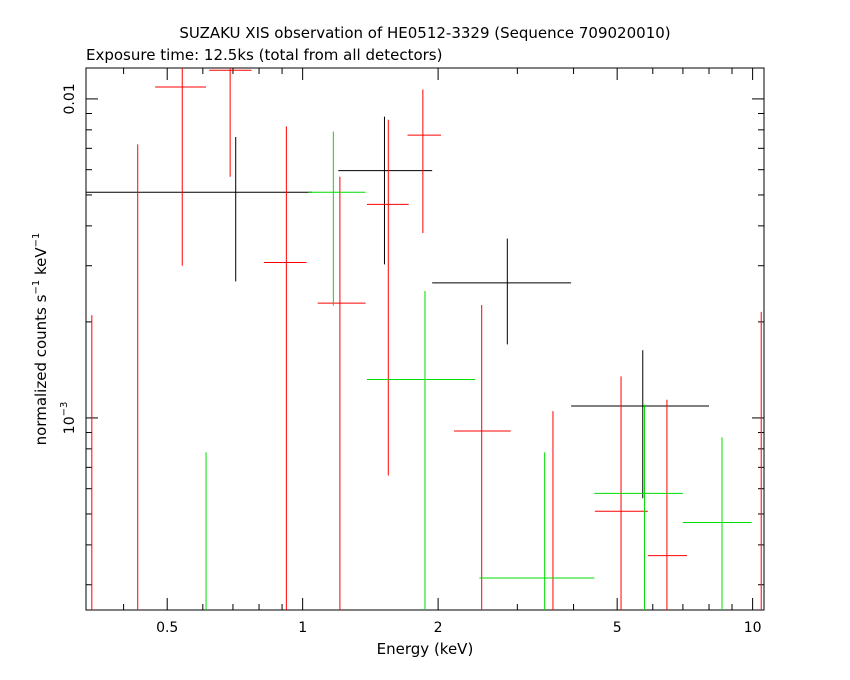 Image resolution: width=850 pixels, height=680 pixels. Describe the element at coordinates (68, 418) in the screenshot. I see `y-tick-label: 10−3` at that location.